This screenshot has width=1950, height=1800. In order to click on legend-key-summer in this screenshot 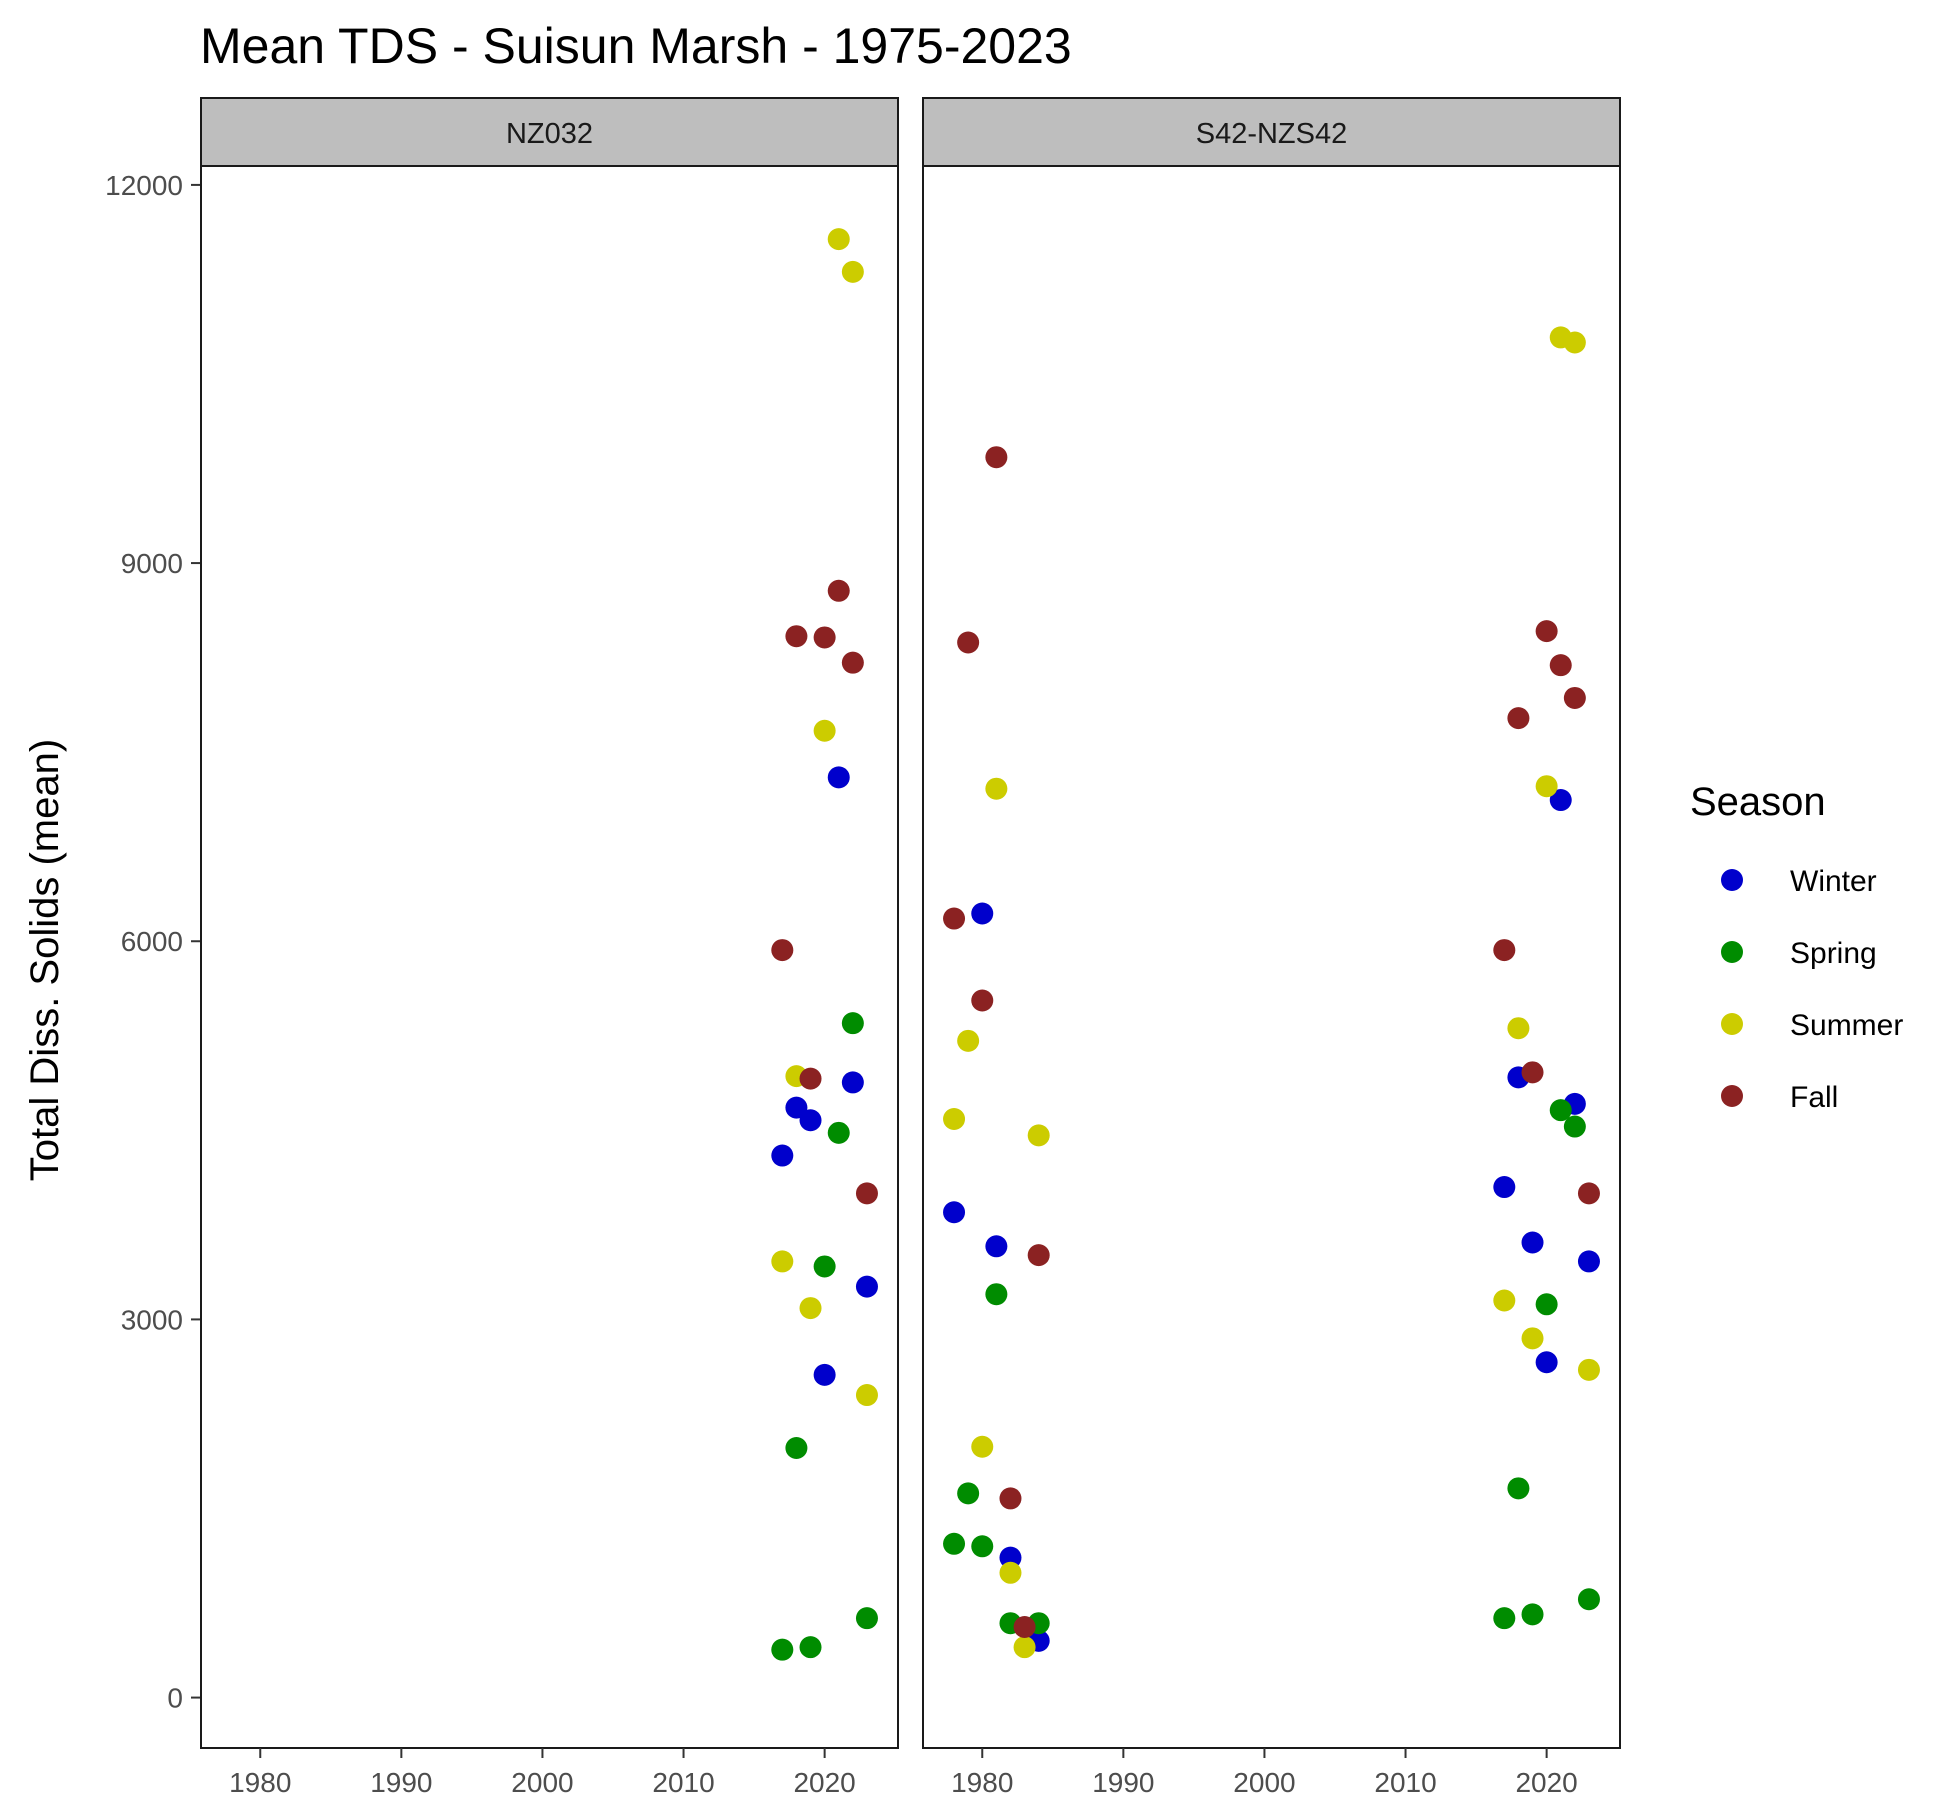, I will do `click(1732, 1024)`.